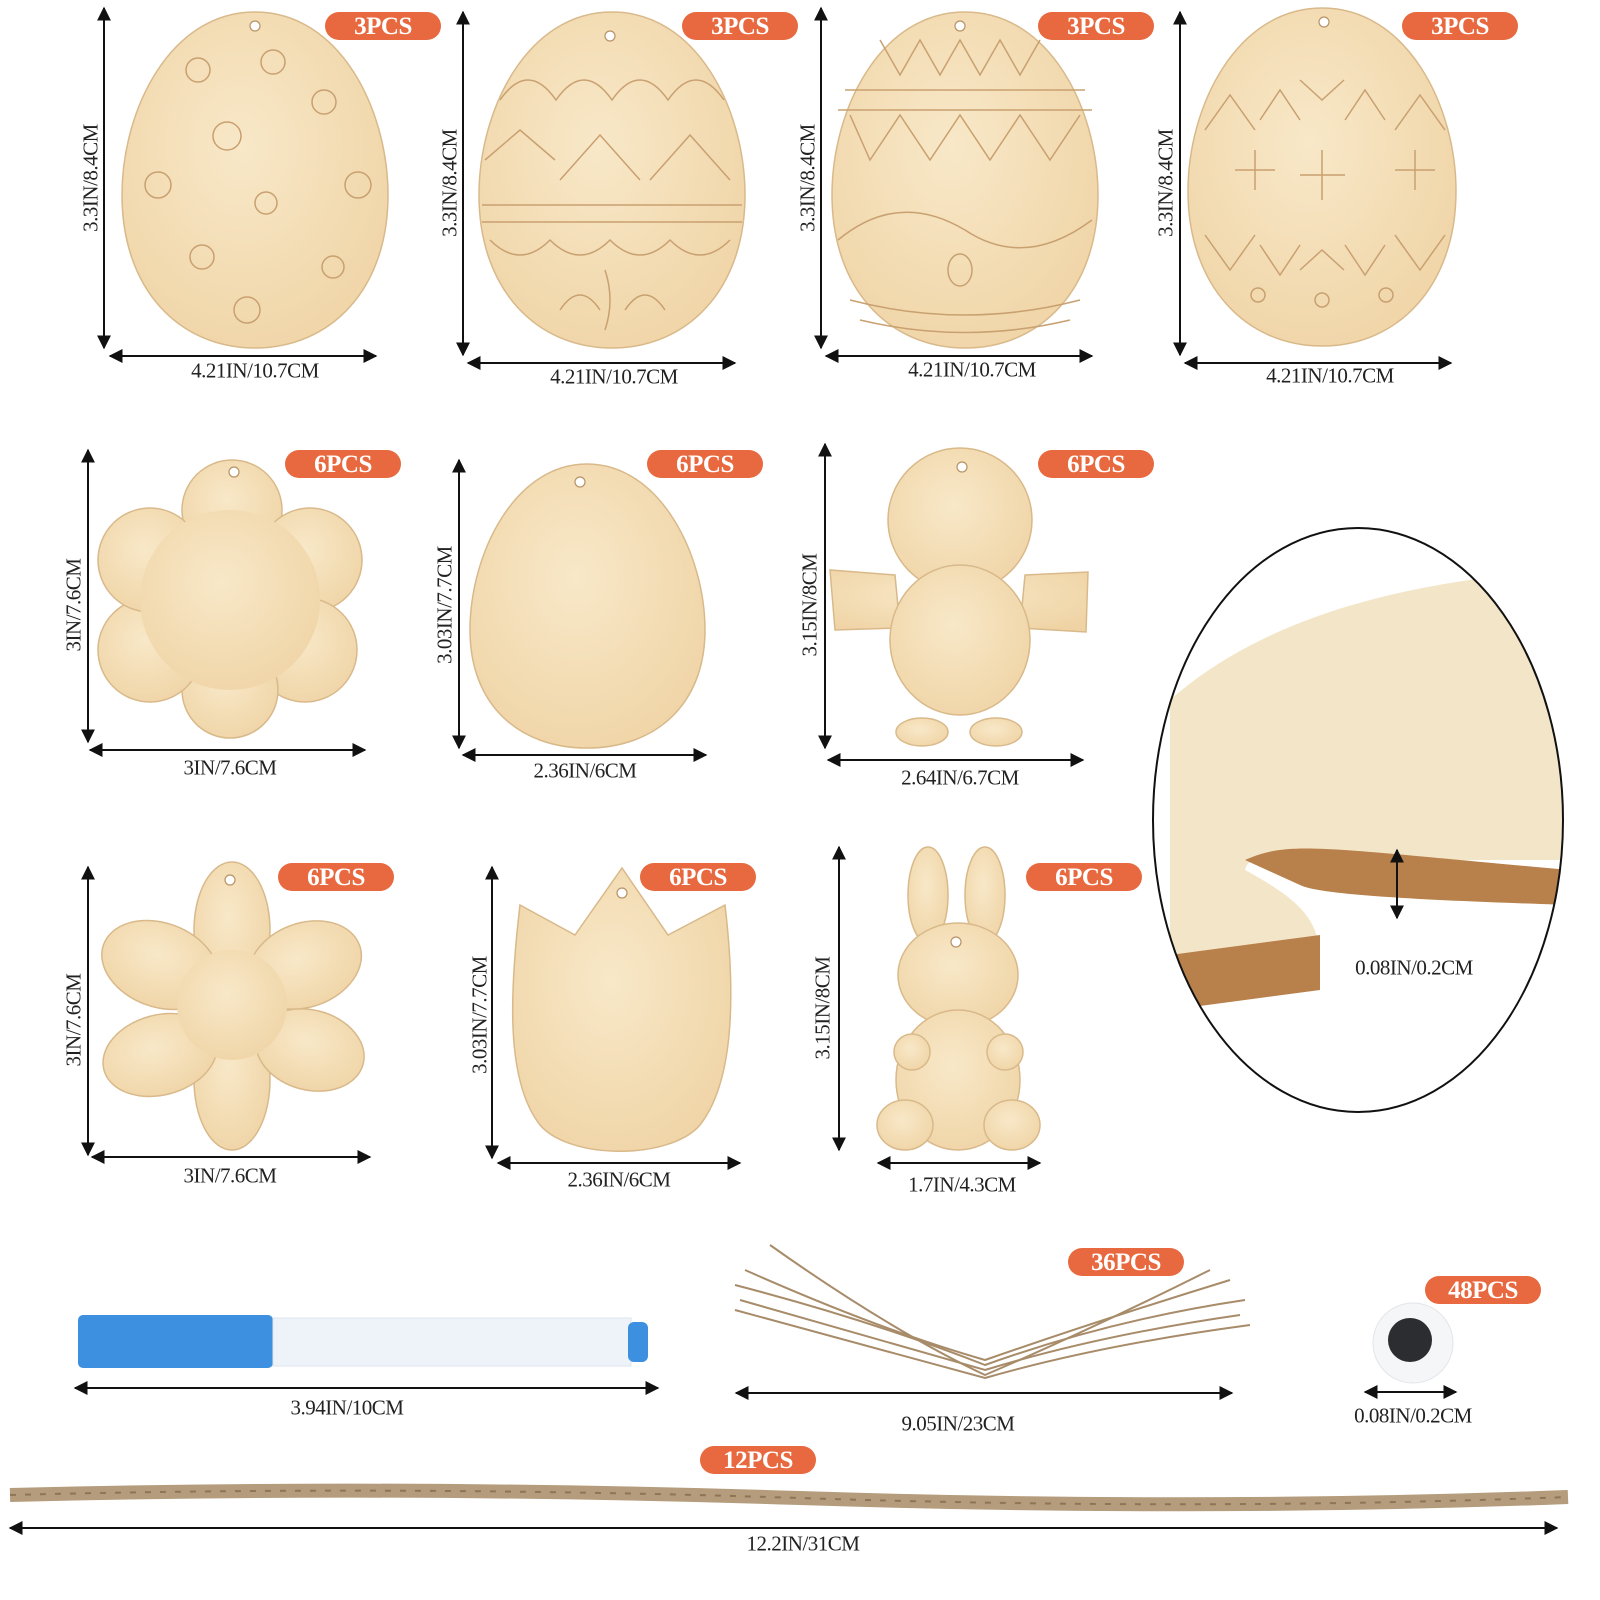 This screenshot has width=1600, height=1600. Describe the element at coordinates (621, 1009) in the screenshot. I see `tulip-blank` at that location.